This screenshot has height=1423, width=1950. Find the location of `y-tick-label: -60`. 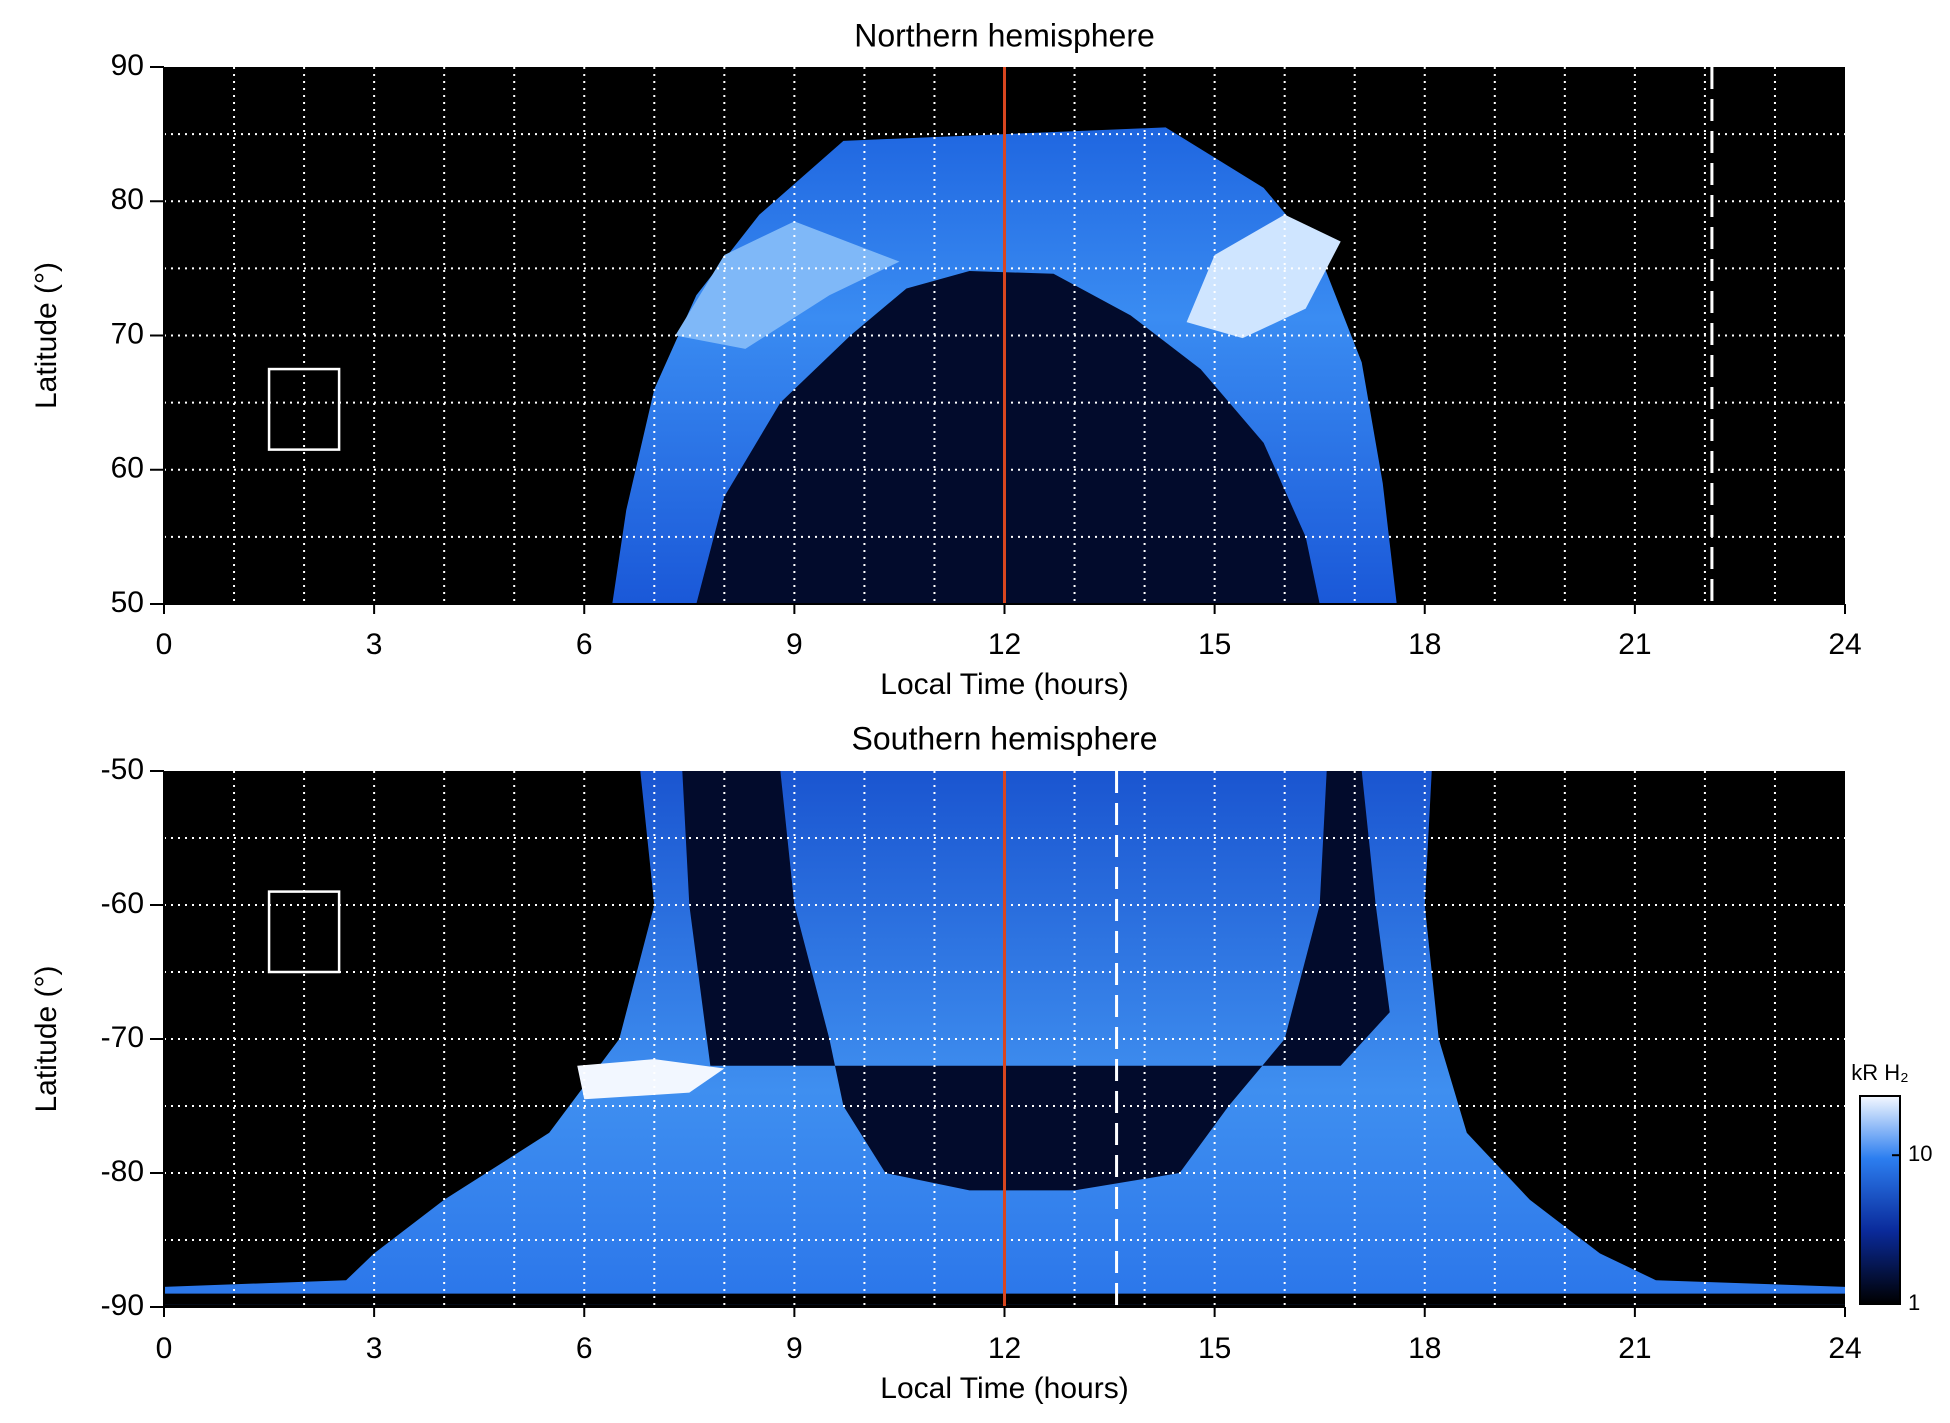

y-tick-label: -60 is located at coordinates (122, 903).